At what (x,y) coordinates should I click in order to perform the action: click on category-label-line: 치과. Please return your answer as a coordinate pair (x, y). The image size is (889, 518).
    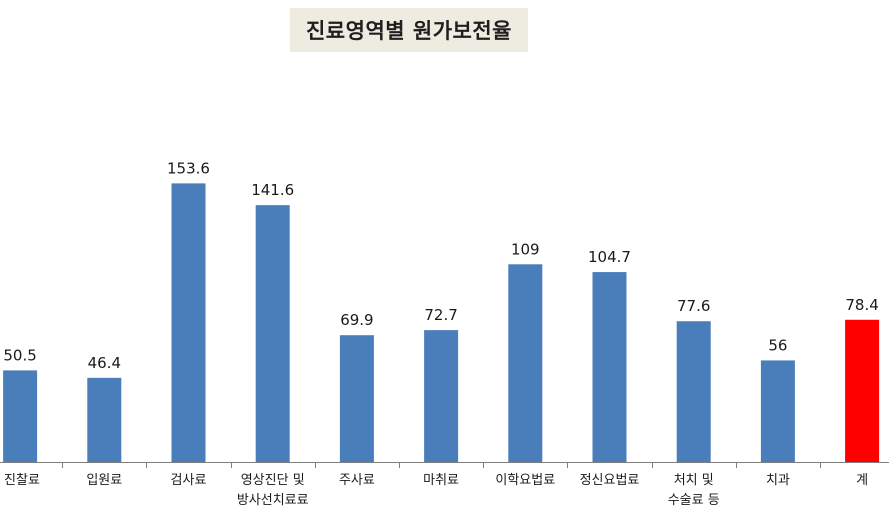
    Looking at the image, I should click on (778, 480).